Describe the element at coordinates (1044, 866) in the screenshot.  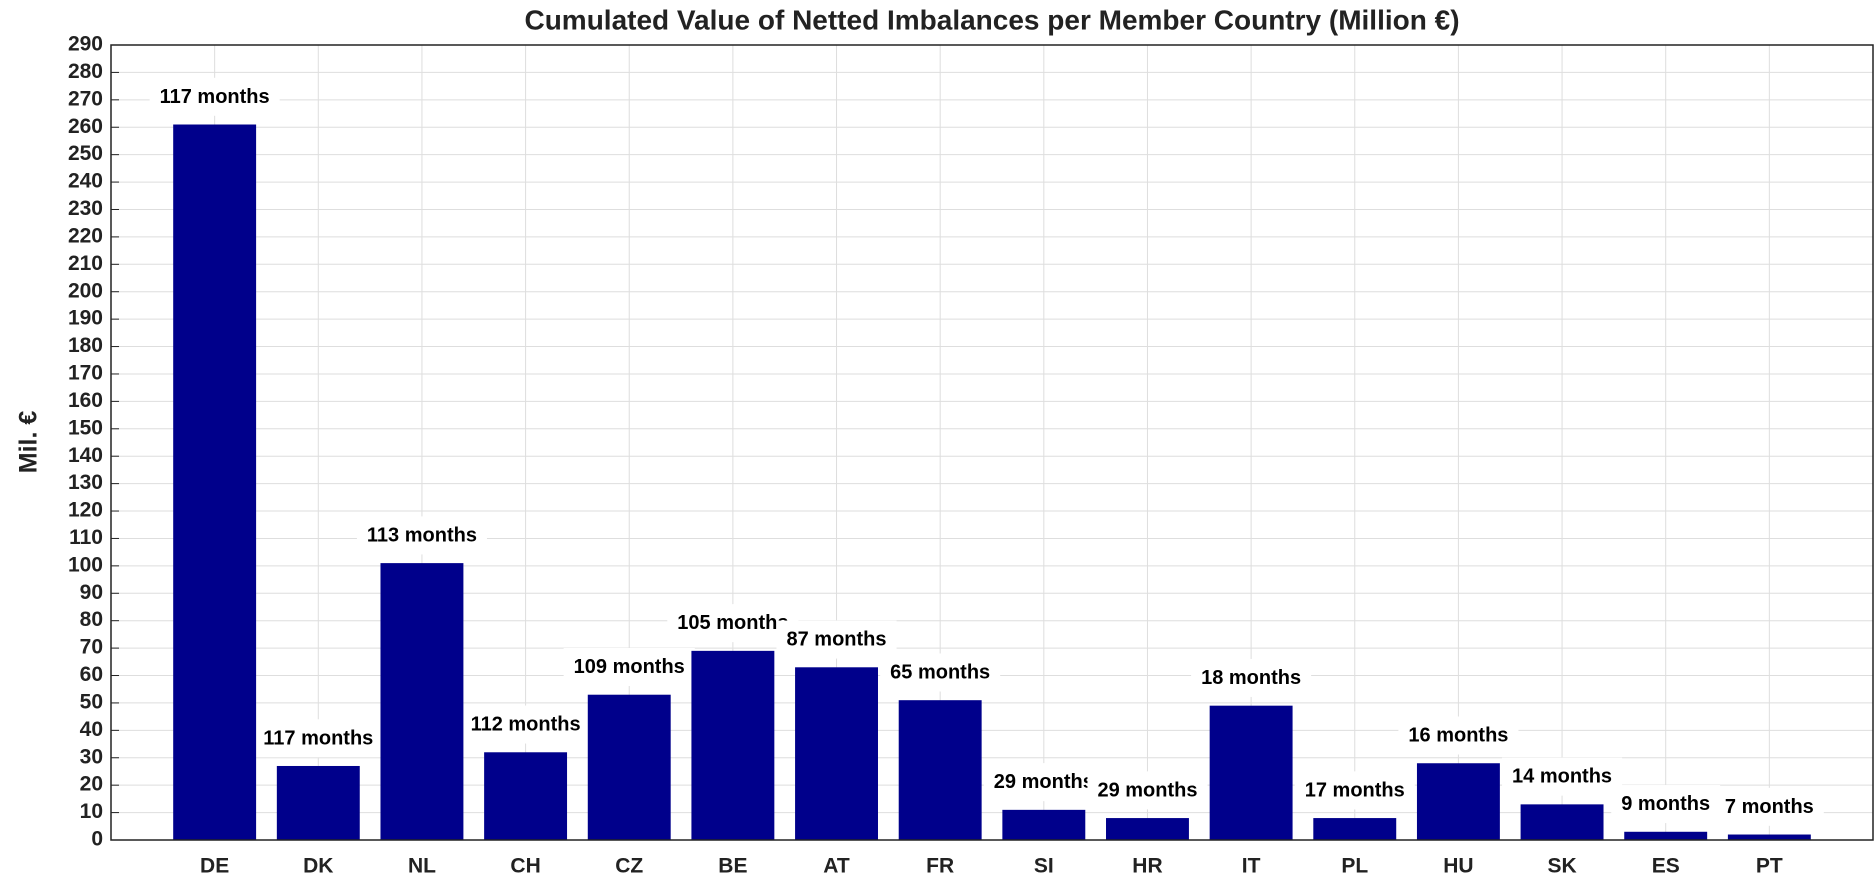
I see `x-tick-label: SI` at that location.